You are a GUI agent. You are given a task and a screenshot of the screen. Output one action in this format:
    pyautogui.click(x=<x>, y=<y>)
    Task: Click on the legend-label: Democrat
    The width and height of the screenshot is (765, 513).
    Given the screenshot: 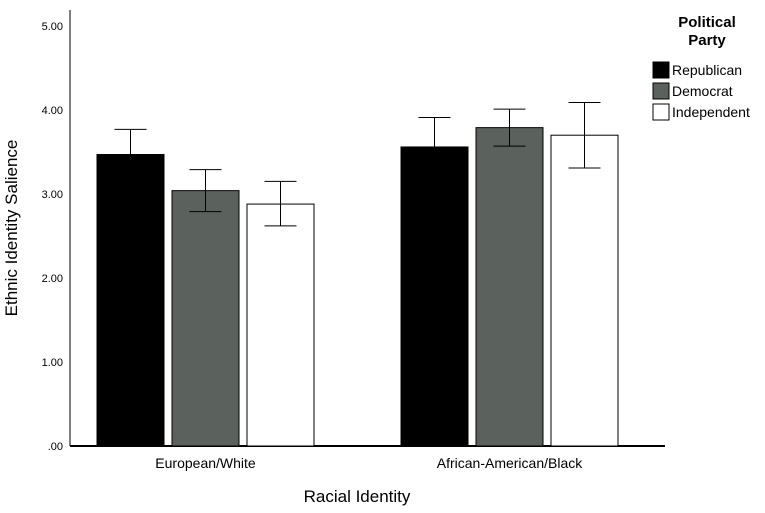 What is the action you would take?
    pyautogui.click(x=702, y=91)
    